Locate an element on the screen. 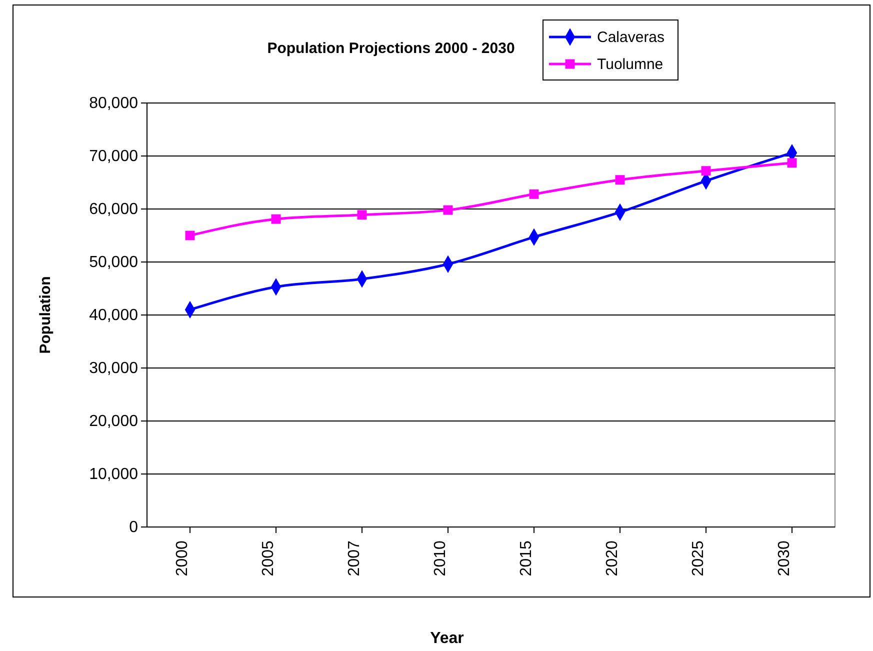 This screenshot has height=651, width=873. y-tick-label: 70,000 is located at coordinates (113, 157).